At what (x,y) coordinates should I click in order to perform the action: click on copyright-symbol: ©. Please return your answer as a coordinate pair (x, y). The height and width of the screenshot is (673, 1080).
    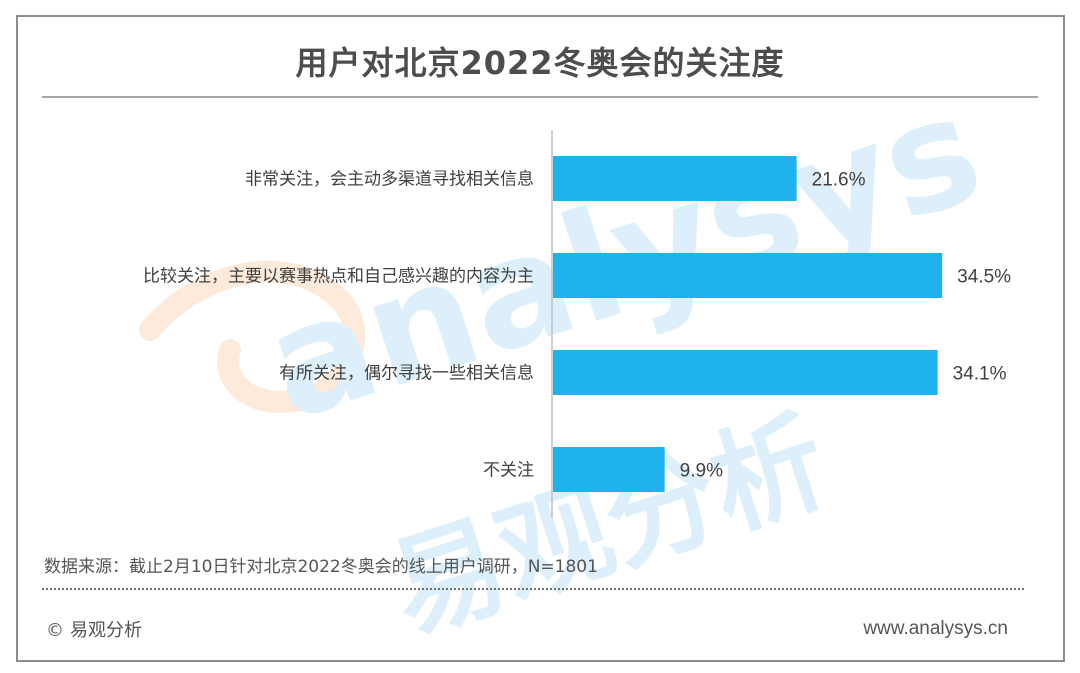
    Looking at the image, I should click on (55, 630).